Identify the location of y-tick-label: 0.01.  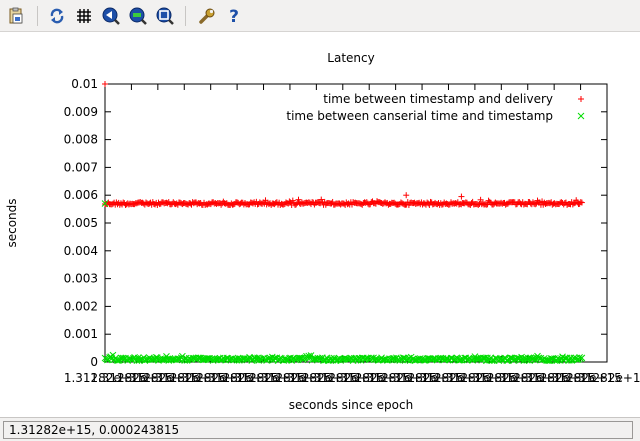
(84, 84).